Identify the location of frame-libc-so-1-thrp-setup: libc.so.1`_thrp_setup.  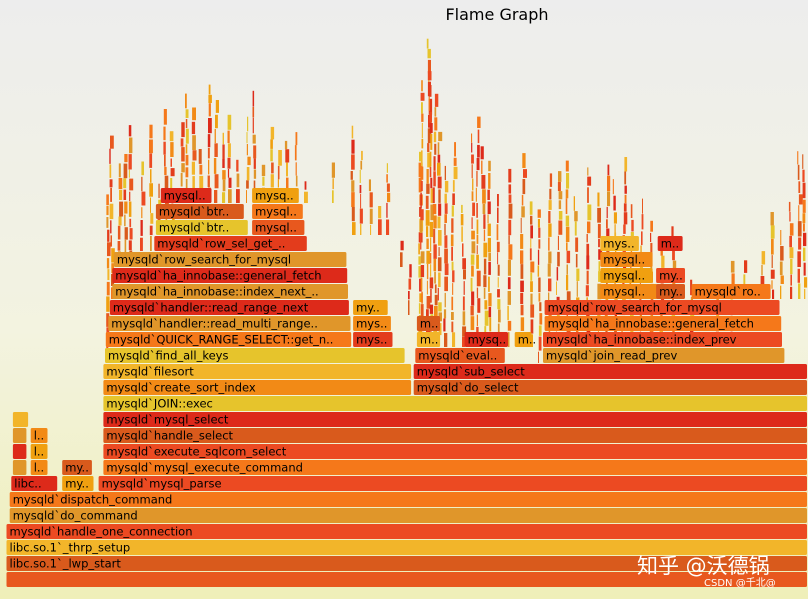
(407, 547).